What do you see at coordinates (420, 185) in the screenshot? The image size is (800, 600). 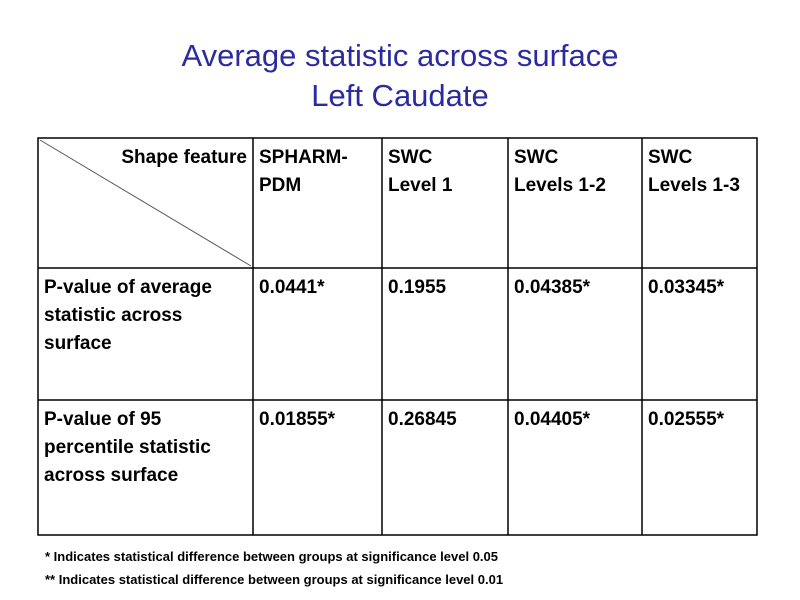 I see `cell-line: Level 1` at bounding box center [420, 185].